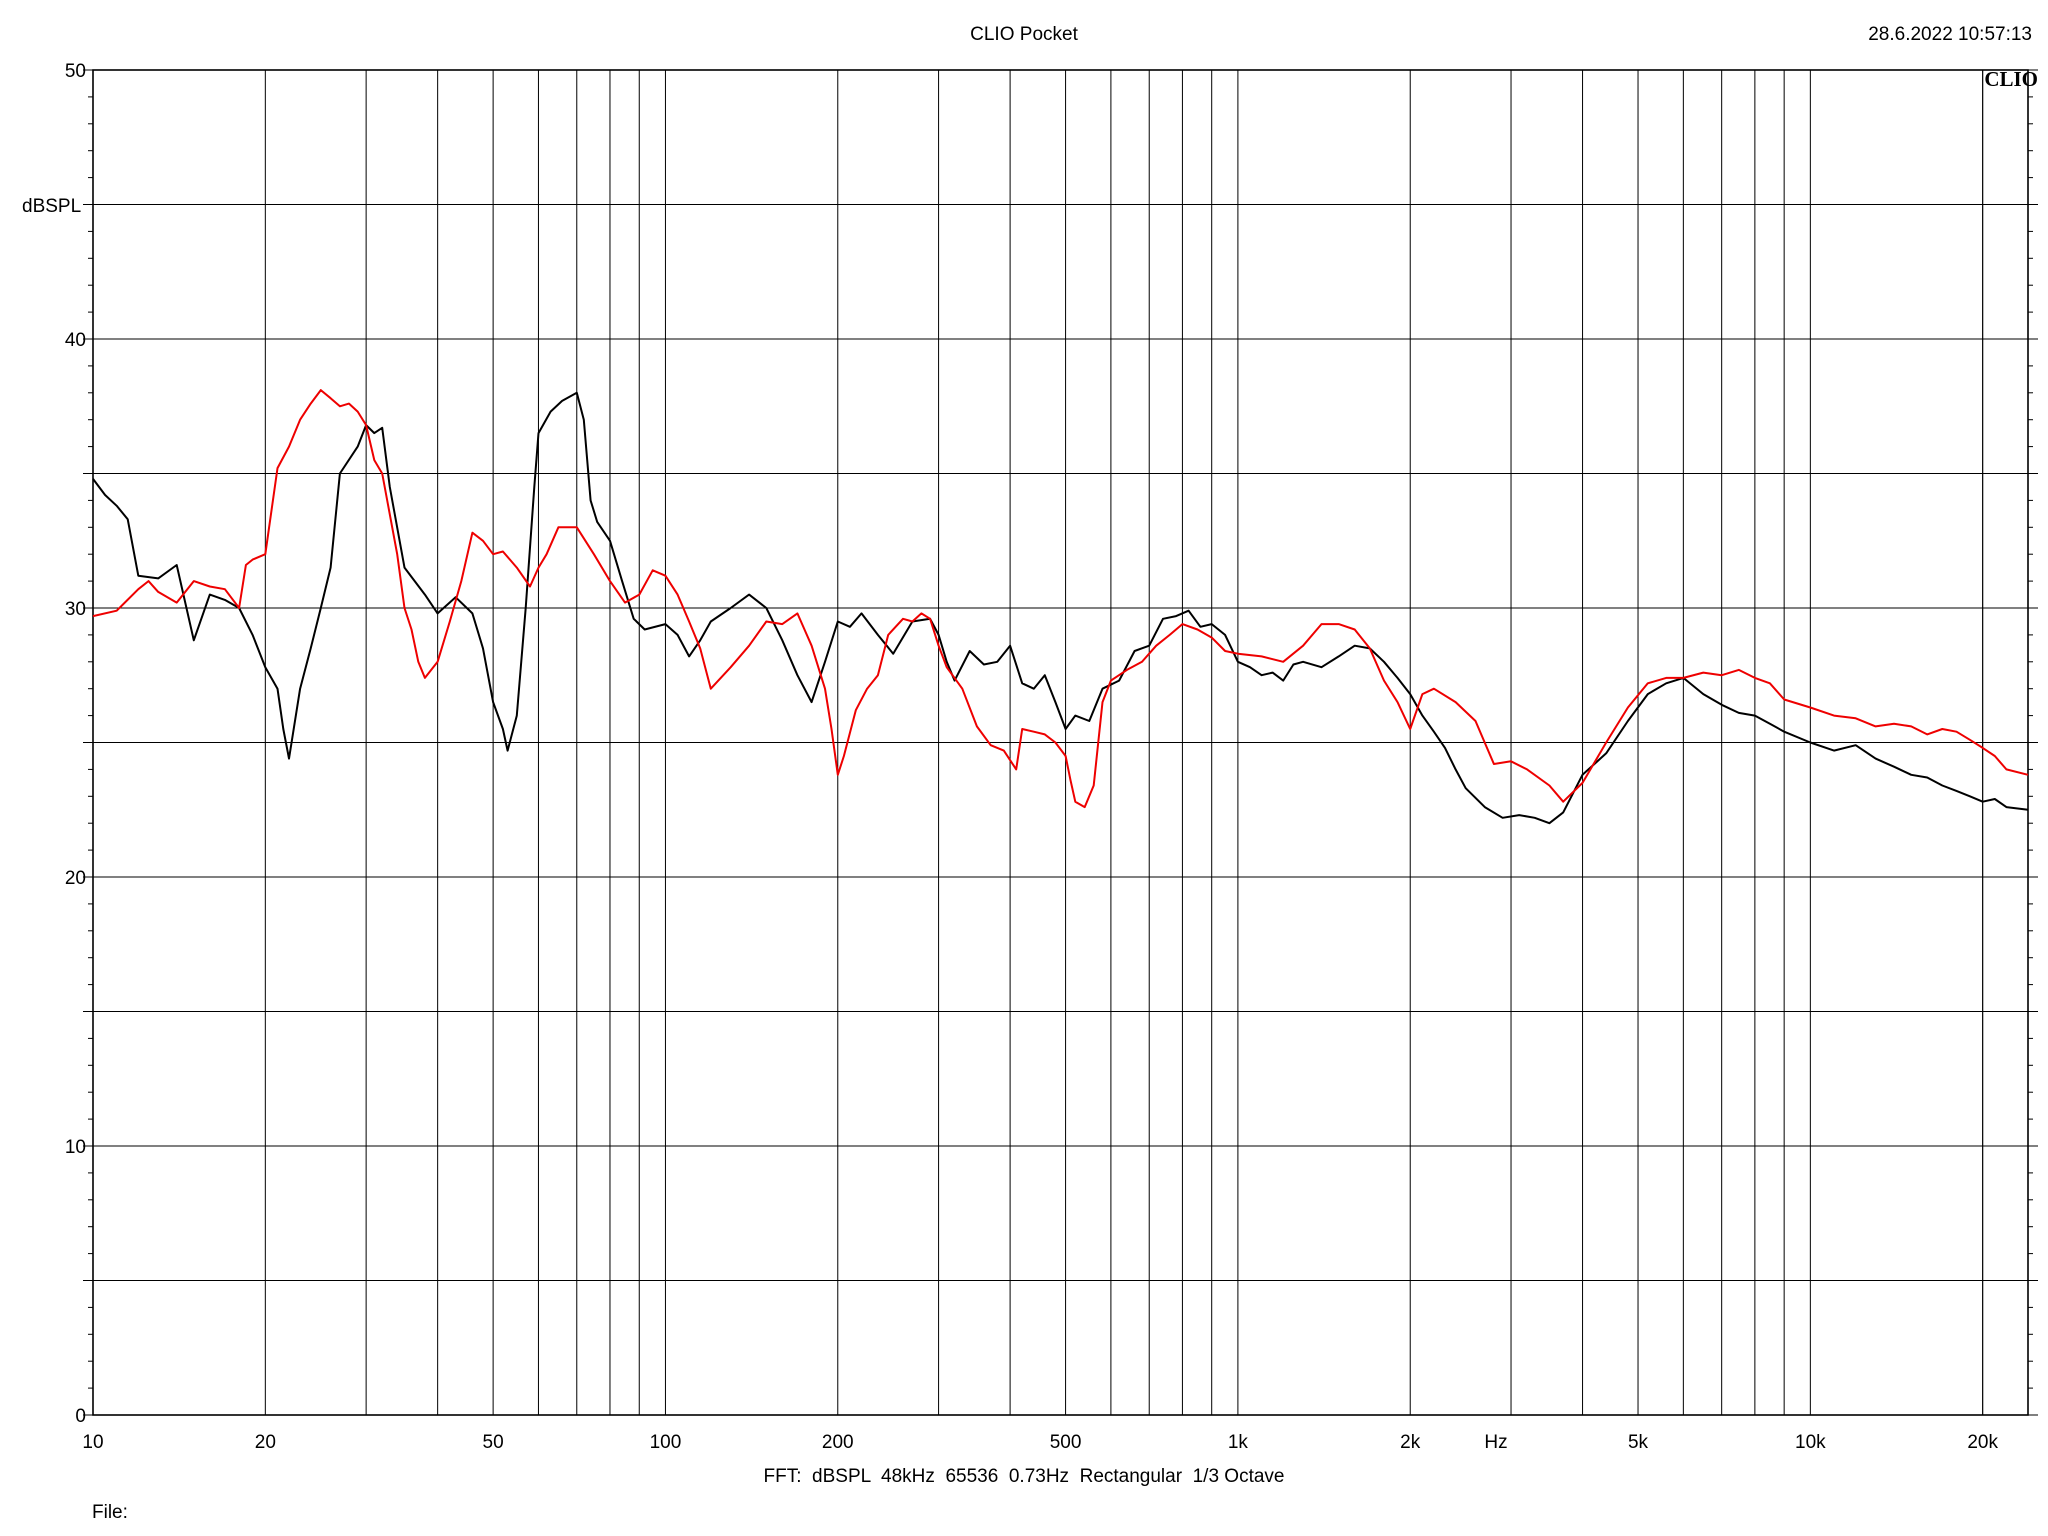 The width and height of the screenshot is (2048, 1536). Describe the element at coordinates (110, 1512) in the screenshot. I see `file-label: File:` at that location.